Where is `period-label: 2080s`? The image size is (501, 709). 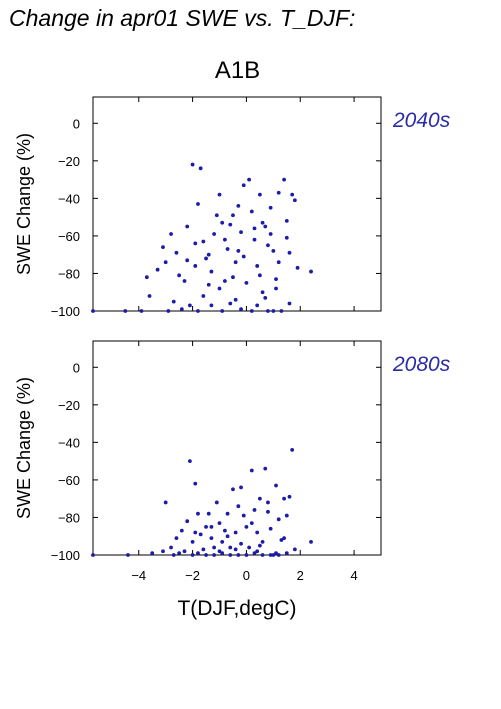
period-label: 2080s is located at coordinates (421, 364).